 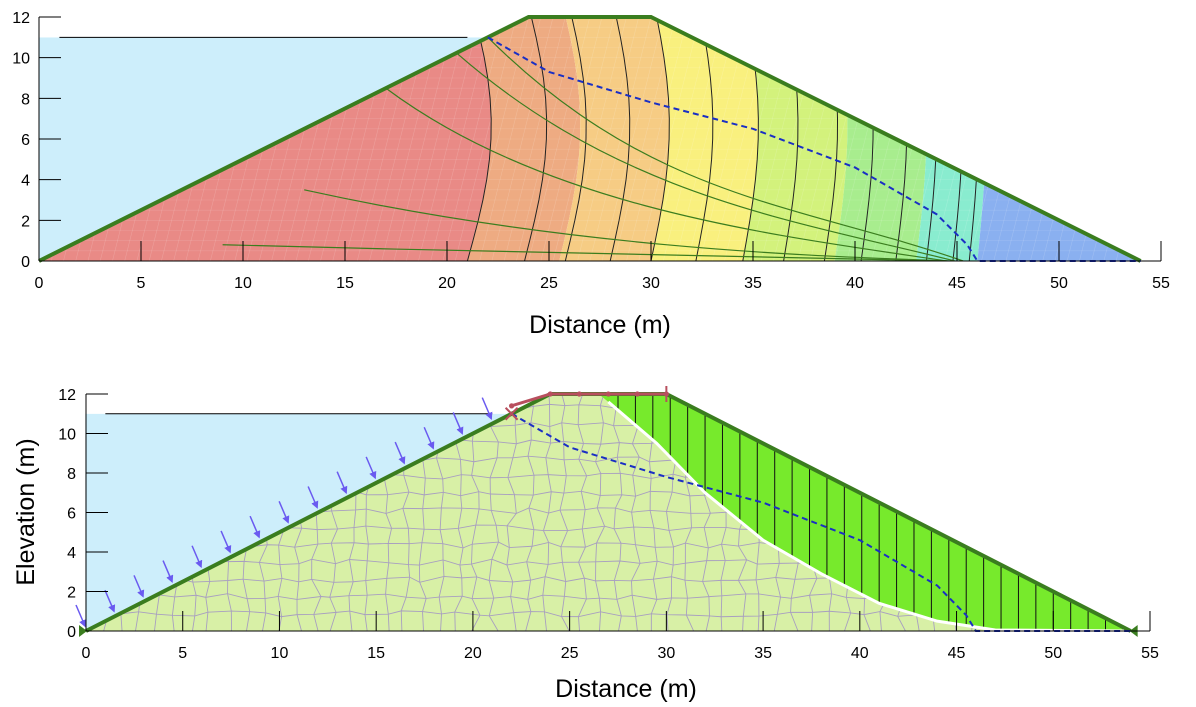 What do you see at coordinates (25, 221) in the screenshot?
I see `y-tick-label: 2` at bounding box center [25, 221].